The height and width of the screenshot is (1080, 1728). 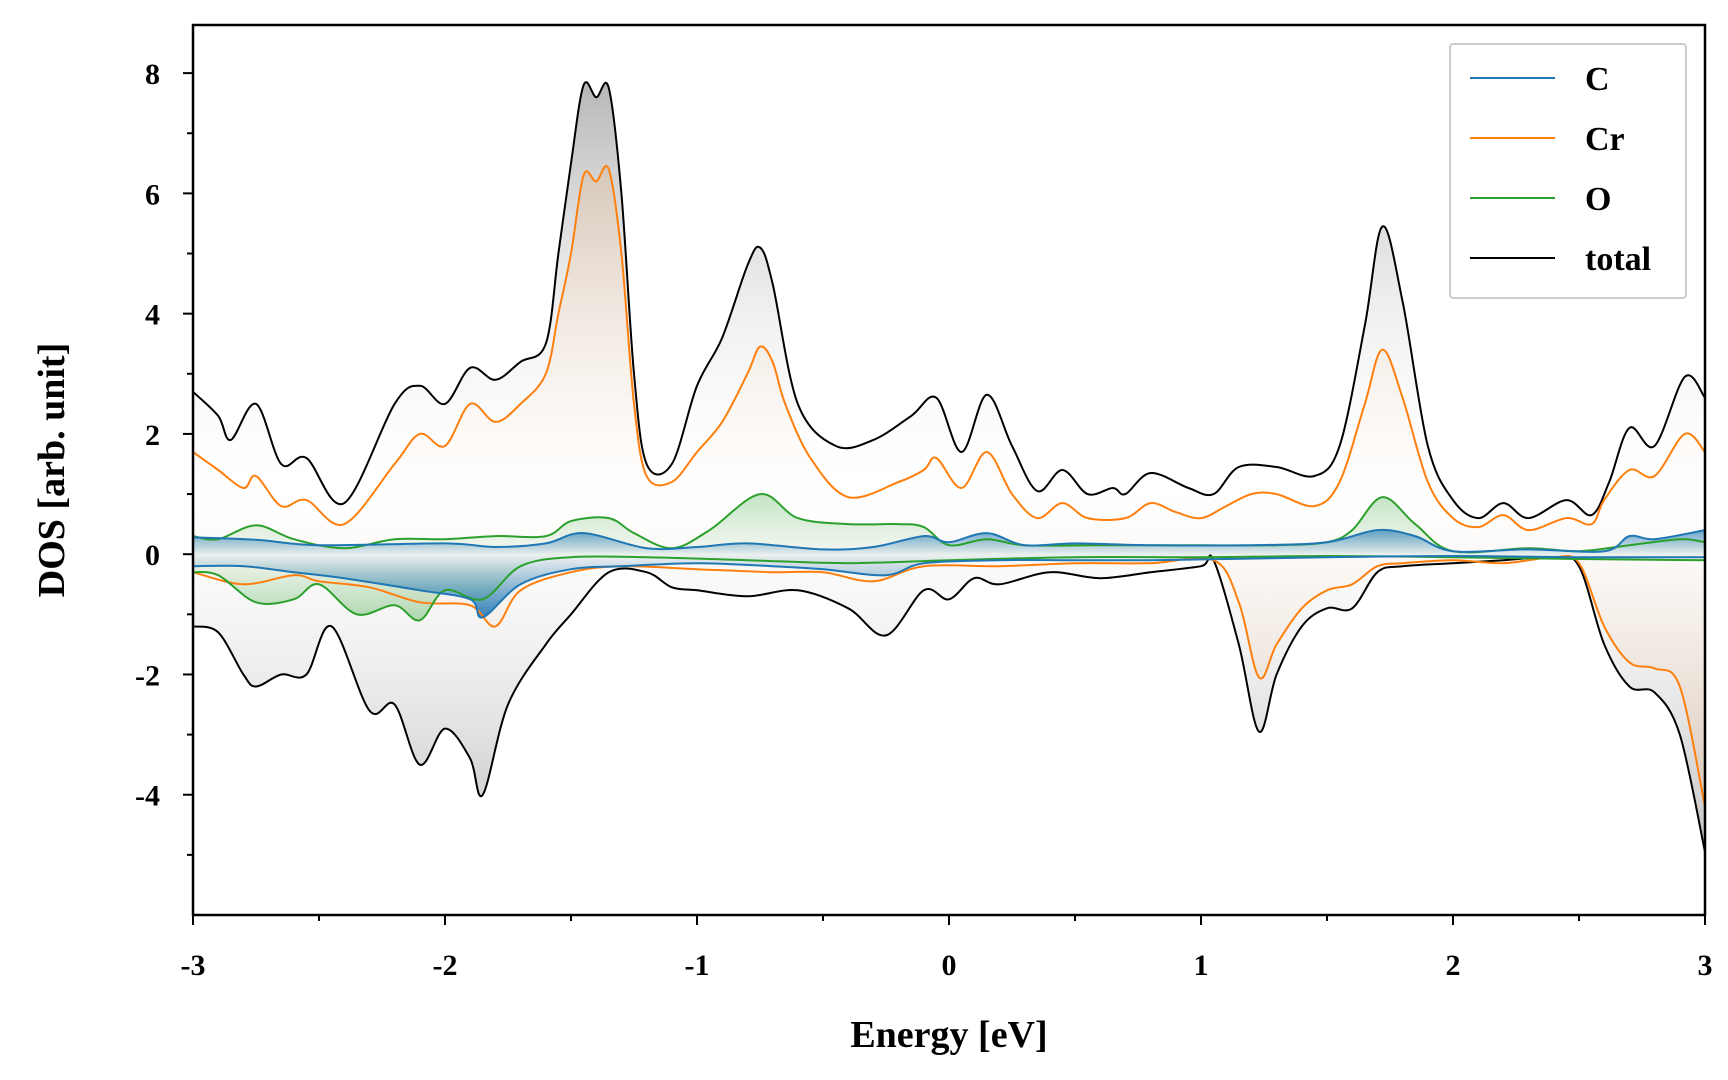 What do you see at coordinates (949, 523) in the screenshot?
I see `o-up-line` at bounding box center [949, 523].